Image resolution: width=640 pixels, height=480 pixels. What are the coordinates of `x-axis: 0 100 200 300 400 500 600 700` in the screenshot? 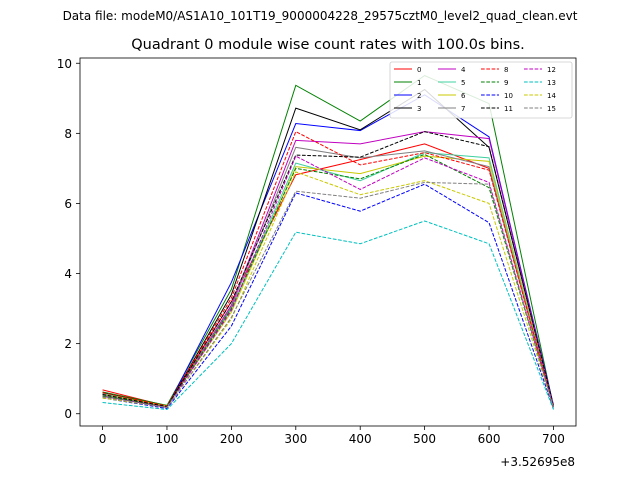 It's located at (332, 436).